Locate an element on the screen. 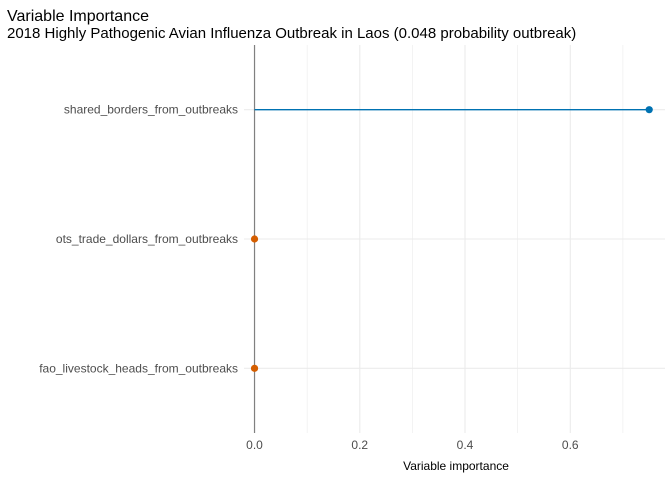 Image resolution: width=672 pixels, height=480 pixels. x-tick-label: 0.6 is located at coordinates (570, 445).